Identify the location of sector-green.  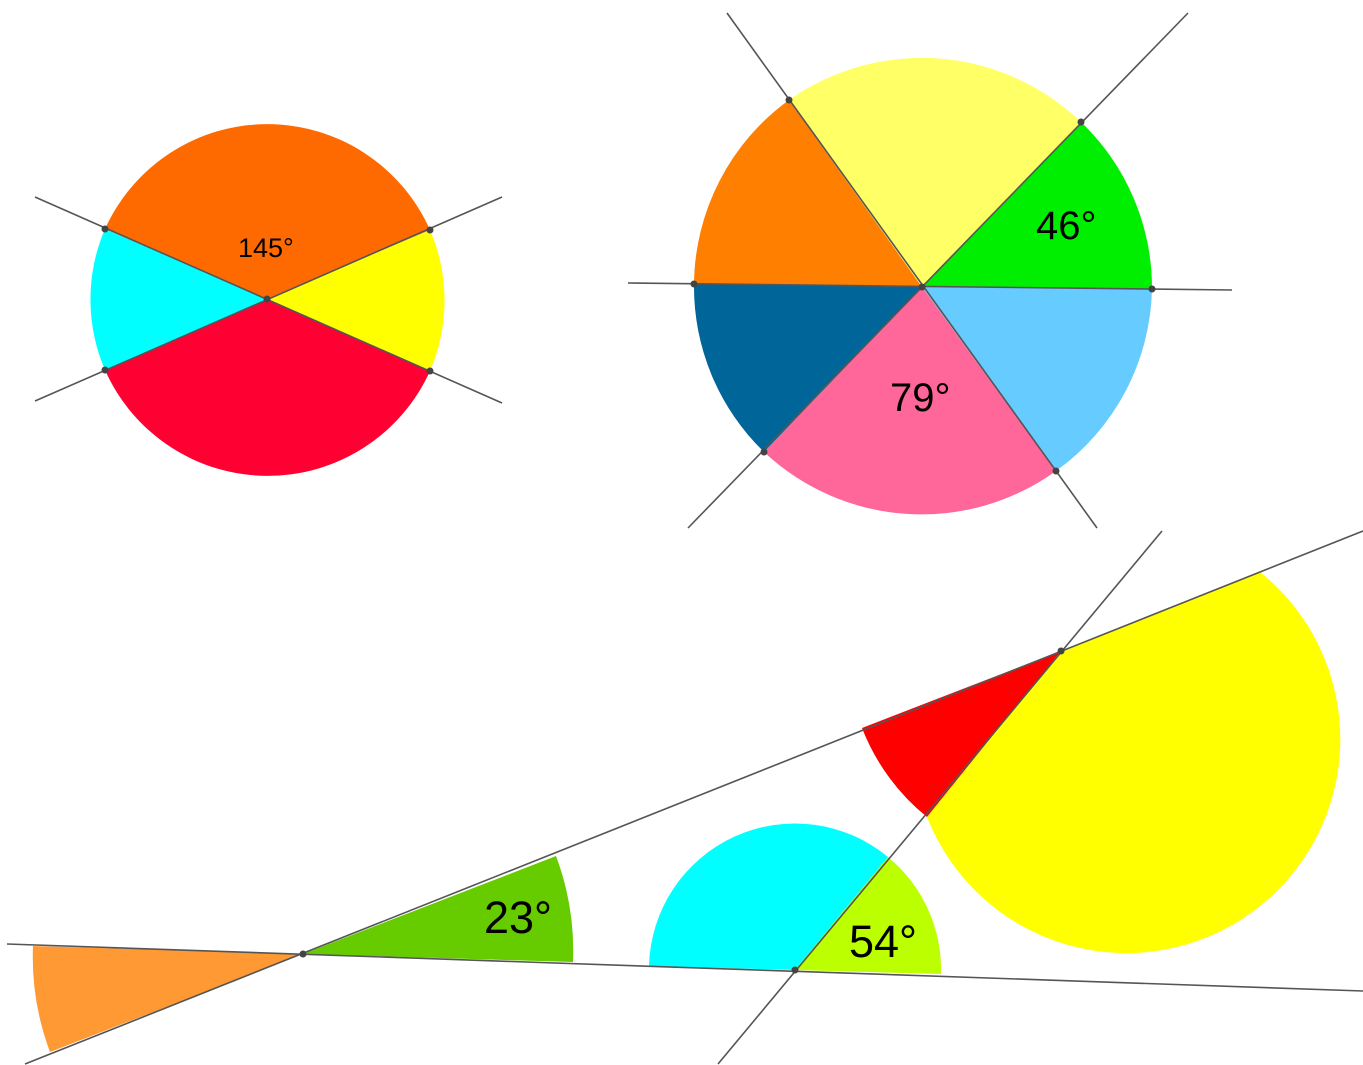
(438, 909).